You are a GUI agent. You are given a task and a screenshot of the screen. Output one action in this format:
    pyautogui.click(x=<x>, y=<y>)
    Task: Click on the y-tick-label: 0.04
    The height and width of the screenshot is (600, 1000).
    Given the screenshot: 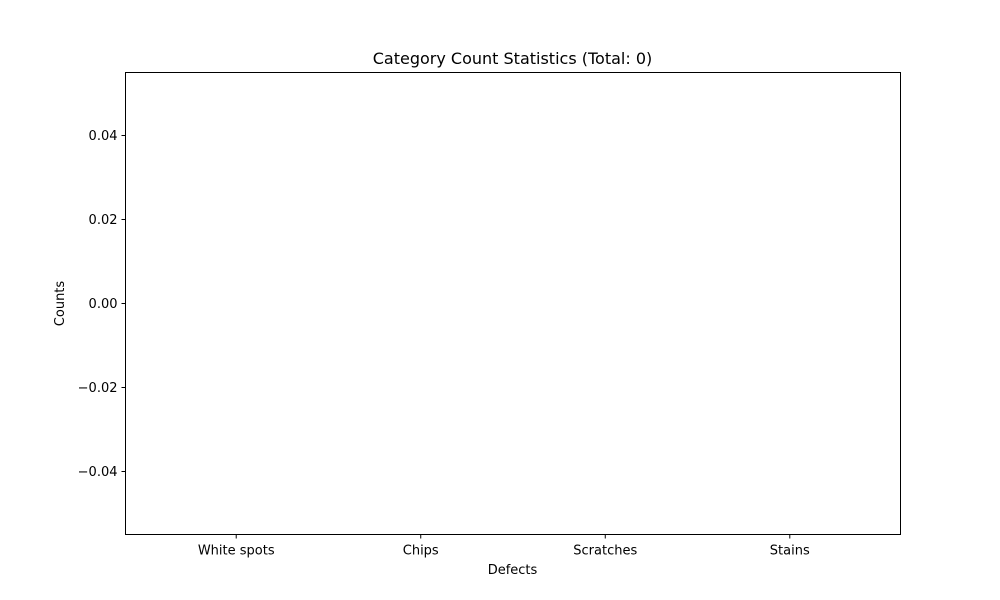 What is the action you would take?
    pyautogui.click(x=103, y=136)
    